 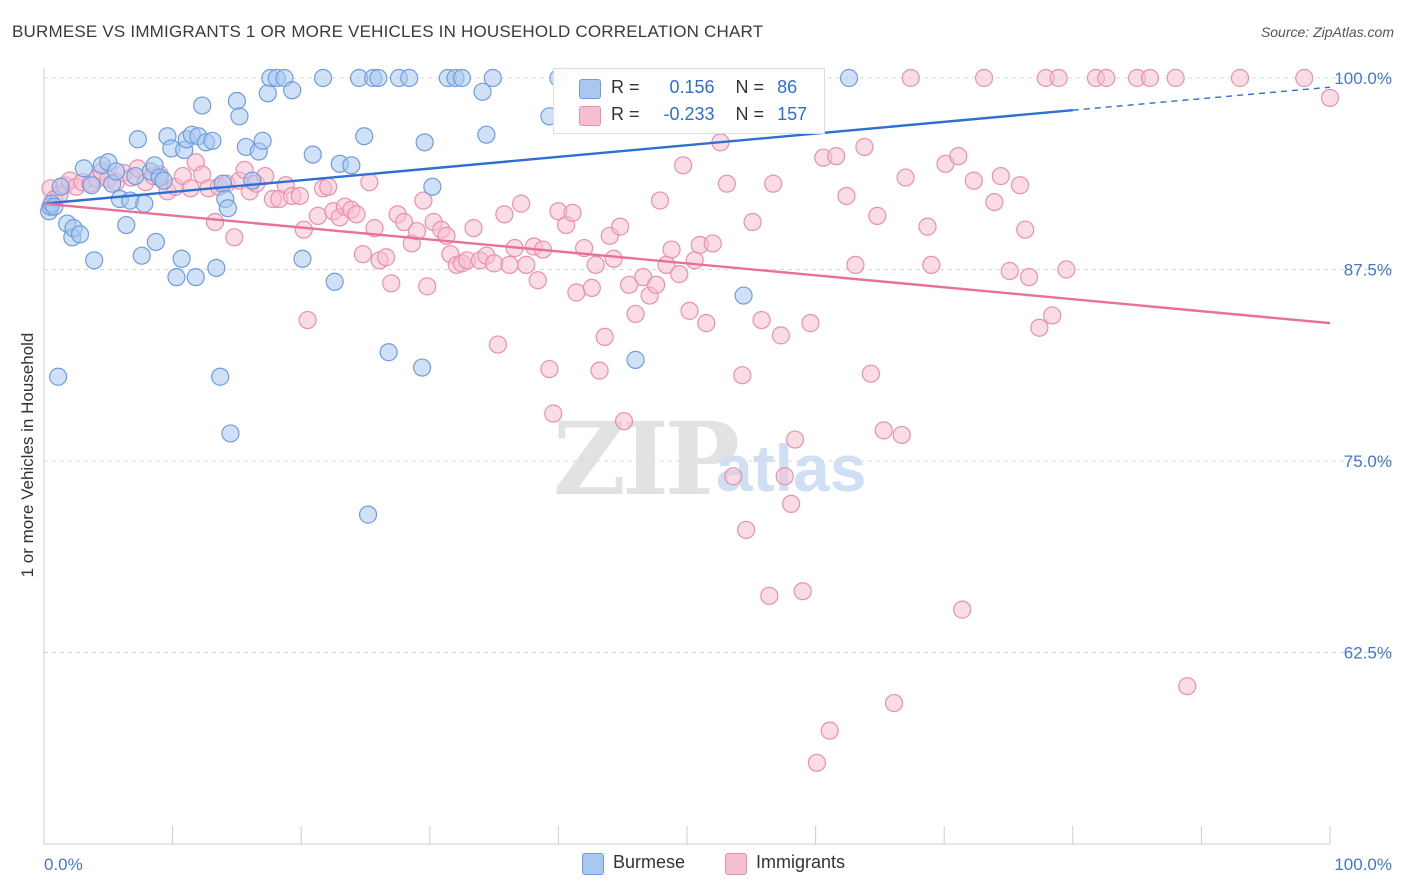 What do you see at coordinates (1368, 461) in the screenshot?
I see `y-tick-label: 75.0%` at bounding box center [1368, 461].